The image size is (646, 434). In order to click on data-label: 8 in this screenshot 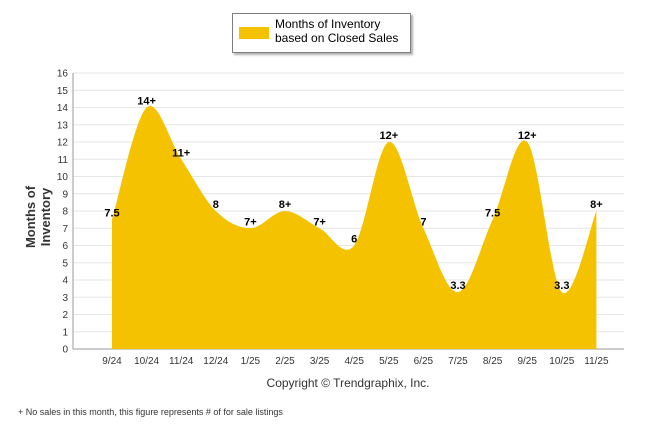, I will do `click(216, 205)`.